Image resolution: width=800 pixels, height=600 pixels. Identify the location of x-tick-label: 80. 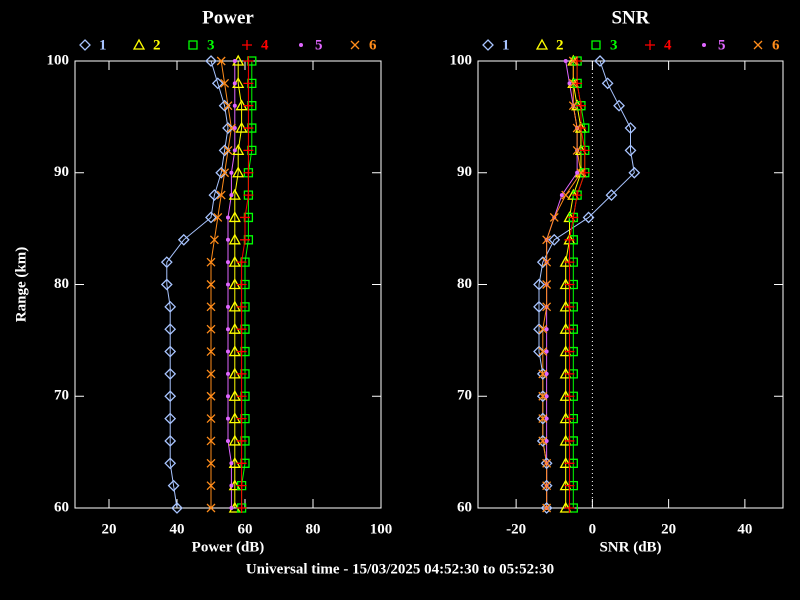
(313, 529).